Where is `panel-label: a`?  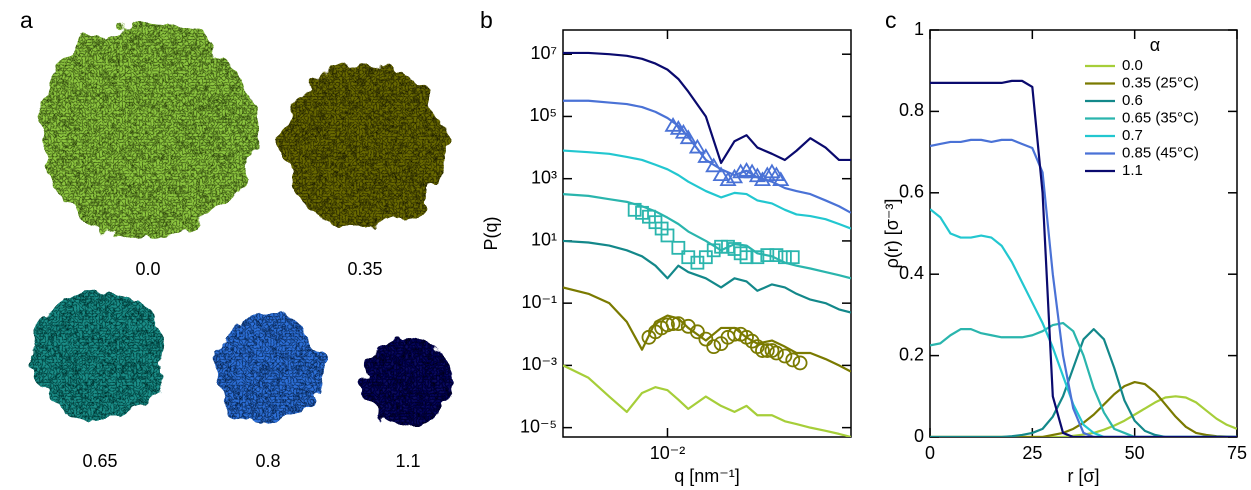
panel-label: a is located at coordinates (26, 20).